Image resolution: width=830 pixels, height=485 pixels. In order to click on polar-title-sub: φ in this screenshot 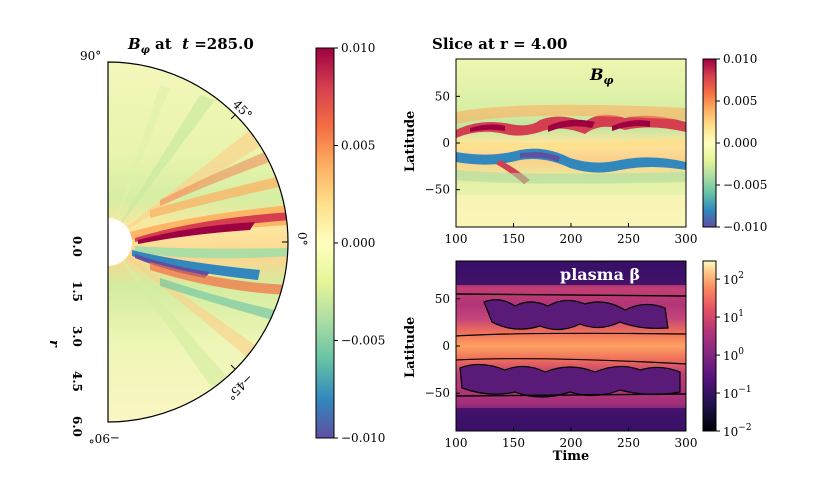, I will do `click(145, 50)`.